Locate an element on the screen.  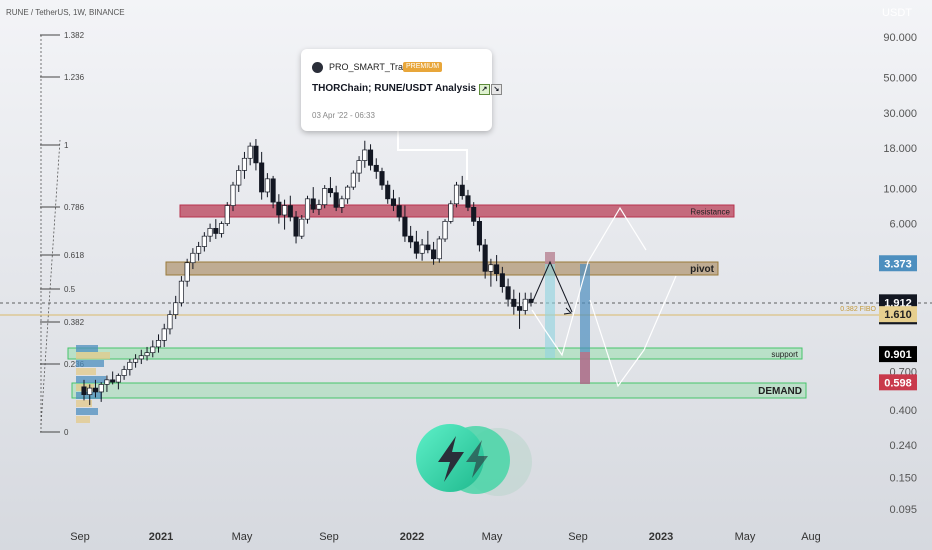
zone-support is located at coordinates (435, 353).